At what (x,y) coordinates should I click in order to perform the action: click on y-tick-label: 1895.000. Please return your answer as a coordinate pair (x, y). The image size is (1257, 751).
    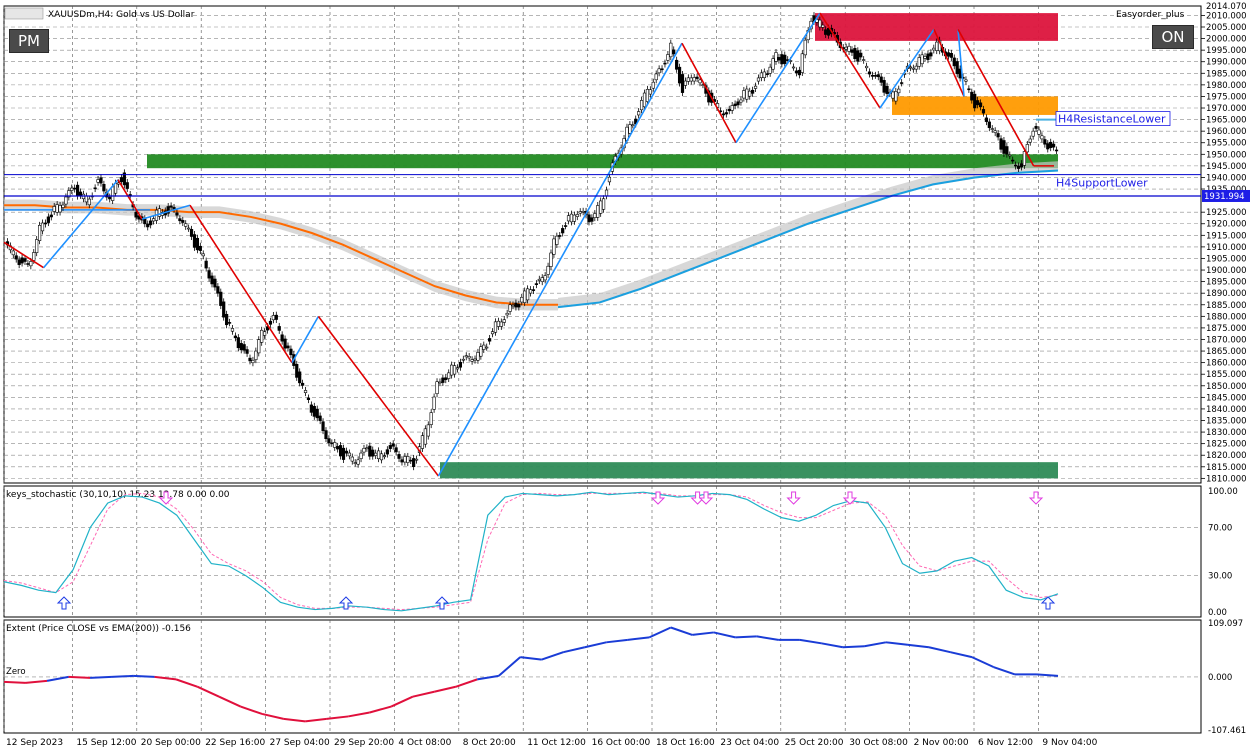
    Looking at the image, I should click on (1226, 283).